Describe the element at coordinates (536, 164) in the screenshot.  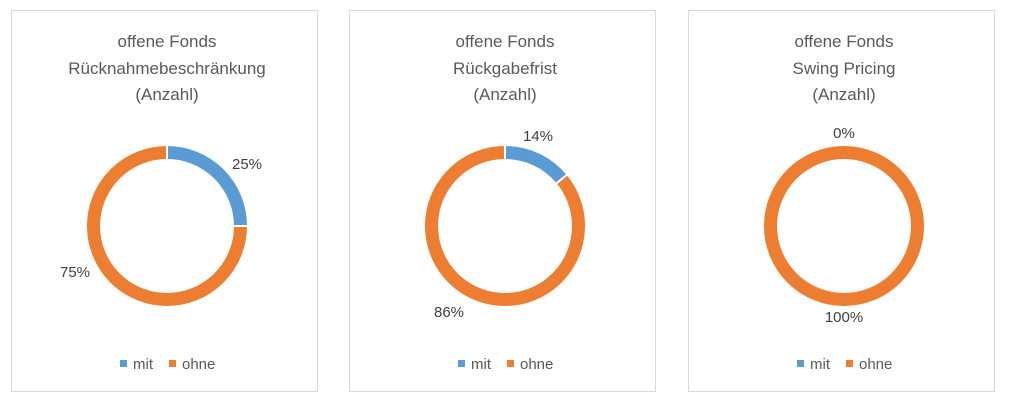
I see `donut-slice-mit` at that location.